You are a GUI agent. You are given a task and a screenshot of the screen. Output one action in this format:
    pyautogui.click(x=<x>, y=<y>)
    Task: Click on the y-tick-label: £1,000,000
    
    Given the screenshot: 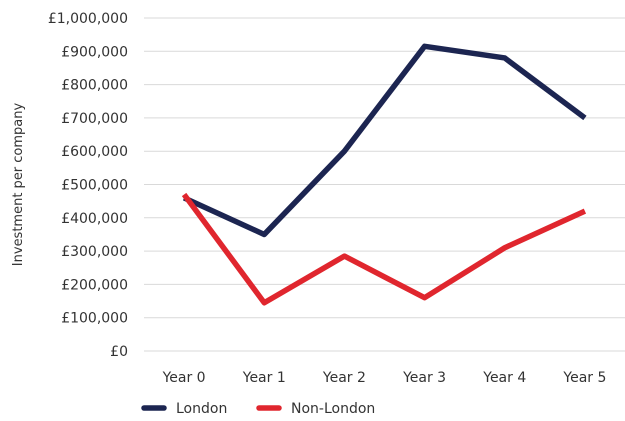 What is the action you would take?
    pyautogui.click(x=88, y=19)
    